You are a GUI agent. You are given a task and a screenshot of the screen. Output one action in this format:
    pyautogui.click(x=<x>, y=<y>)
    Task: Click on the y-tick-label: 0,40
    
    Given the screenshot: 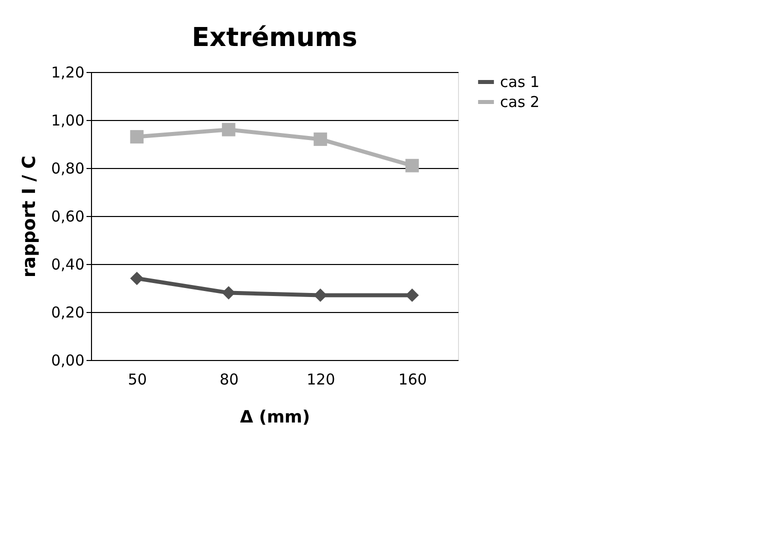 What is the action you would take?
    pyautogui.click(x=67, y=265)
    